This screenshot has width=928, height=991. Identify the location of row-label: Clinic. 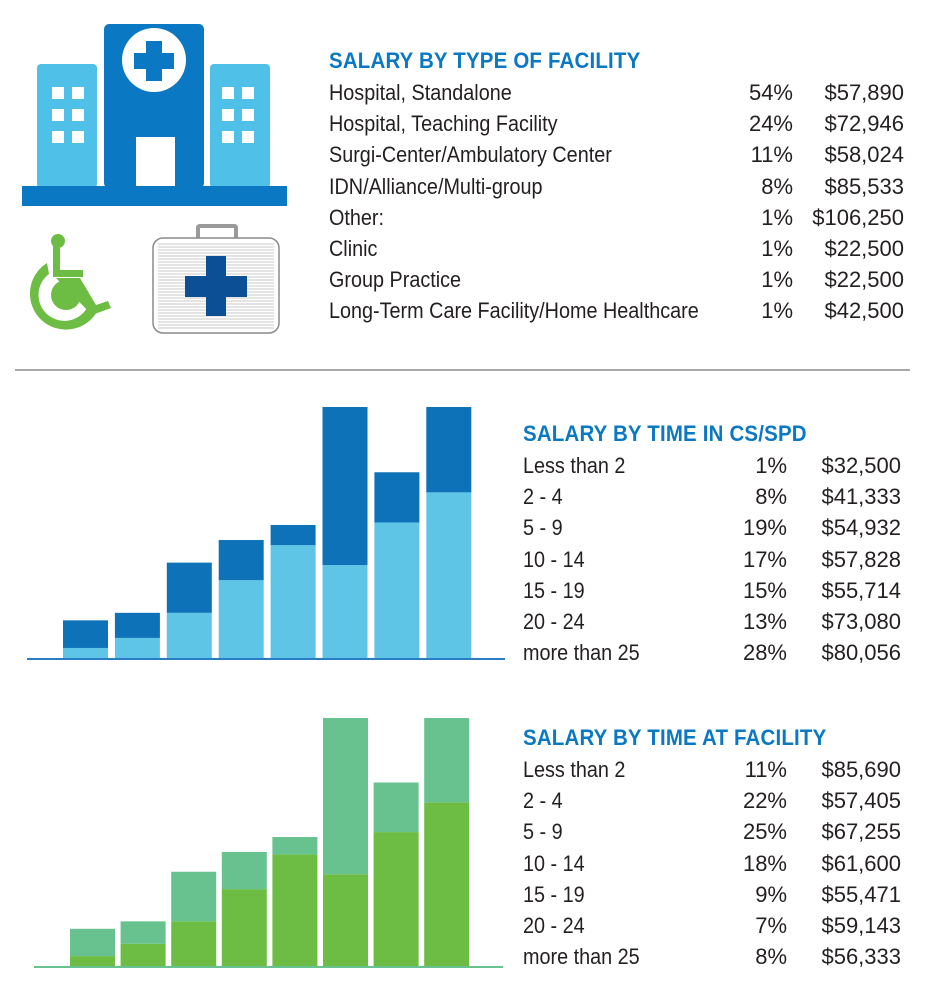
(353, 248).